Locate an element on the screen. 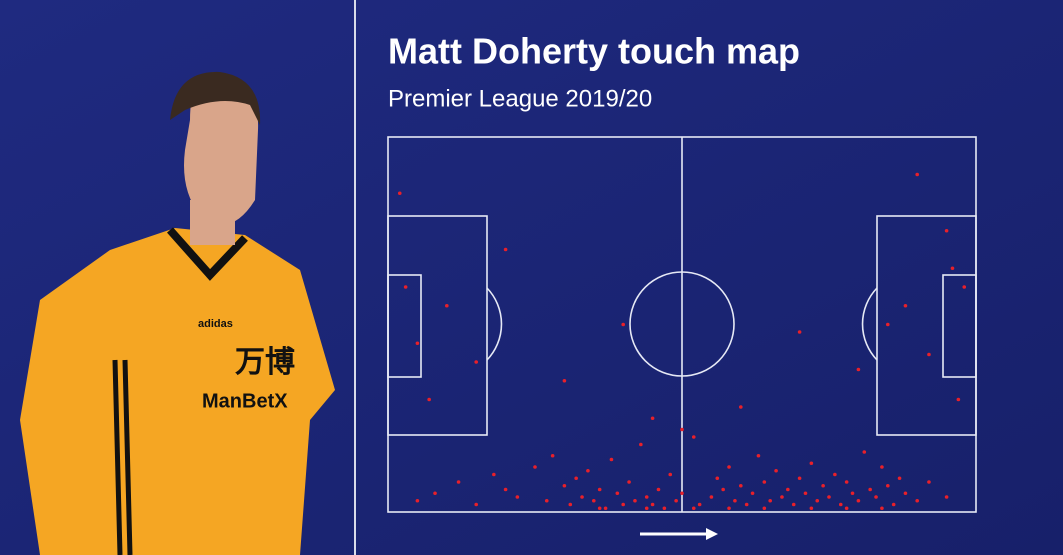  shirt-sponsor: ManBetX is located at coordinates (245, 401).